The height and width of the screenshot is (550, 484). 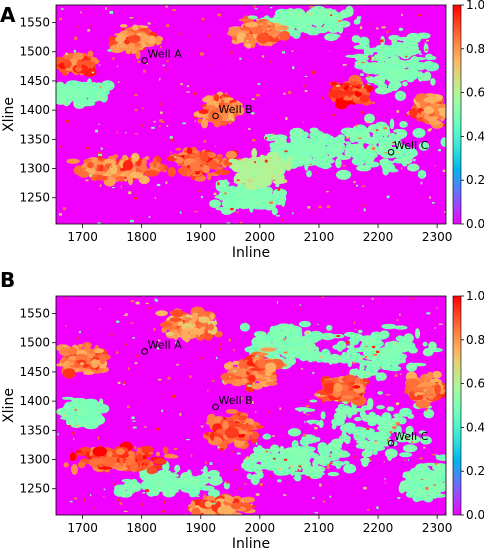 I want to click on x-tick-label: 2200, so click(x=378, y=237).